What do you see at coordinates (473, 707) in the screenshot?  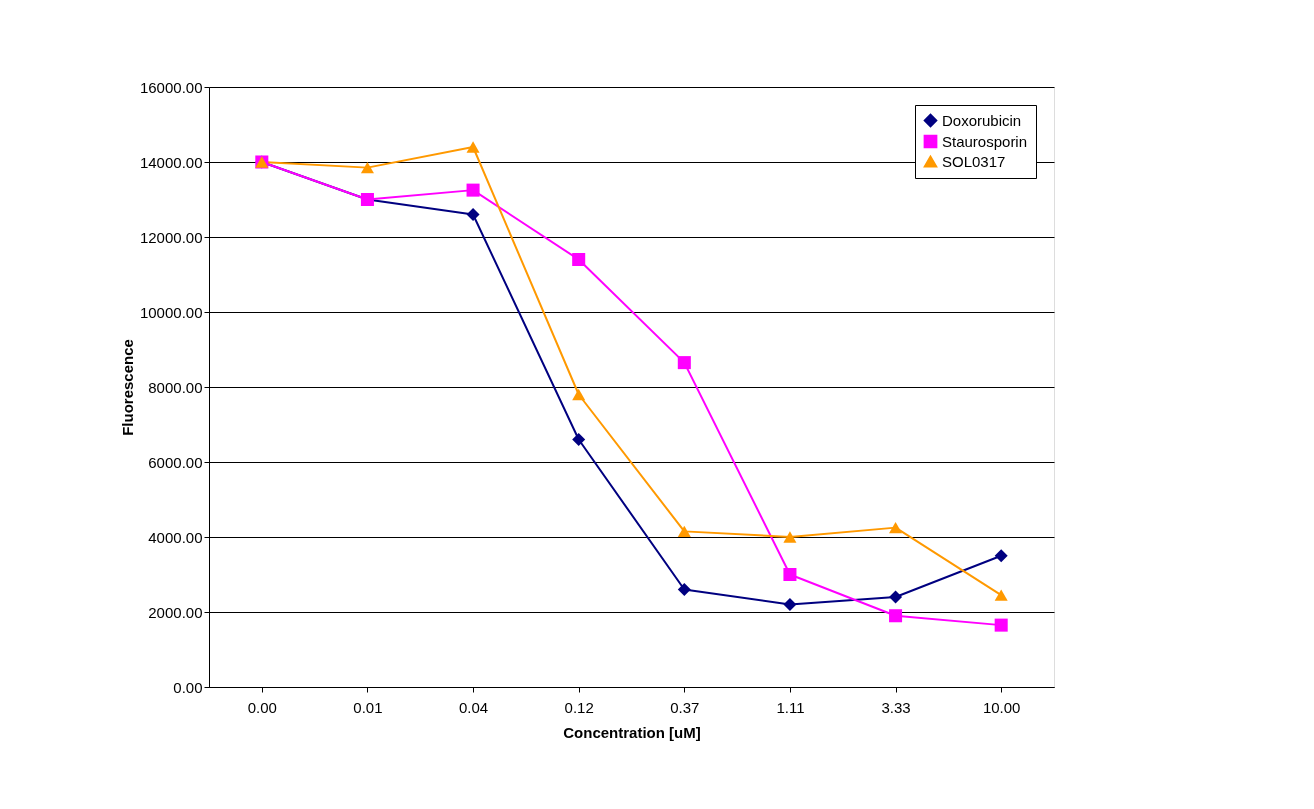 I see `x-tick-label: 0.04` at bounding box center [473, 707].